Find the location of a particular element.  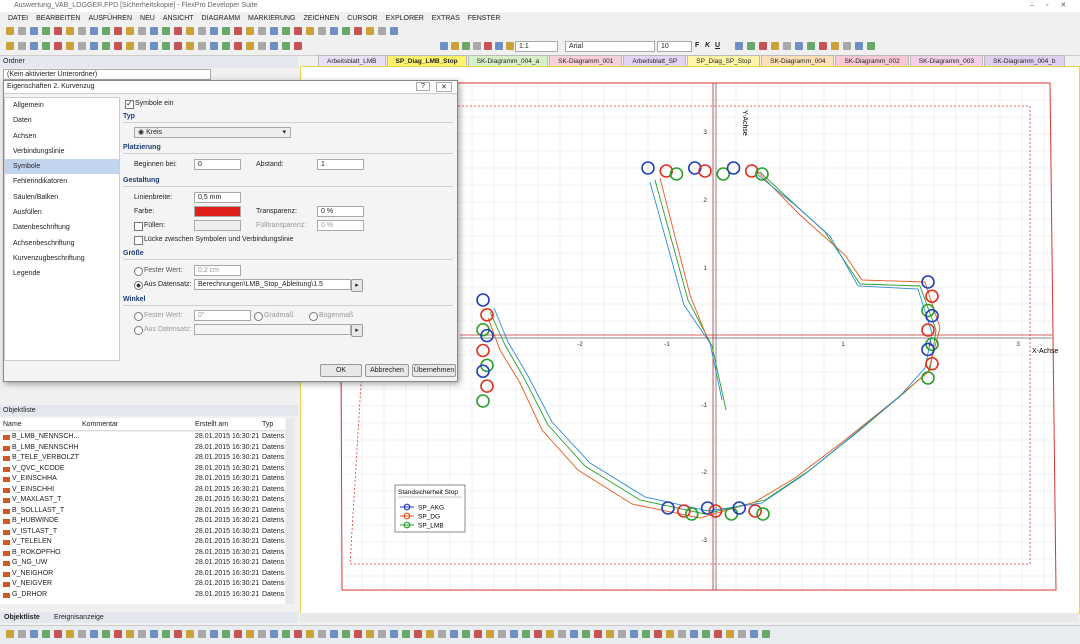

cancel-button: Abbrechen is located at coordinates (387, 370).